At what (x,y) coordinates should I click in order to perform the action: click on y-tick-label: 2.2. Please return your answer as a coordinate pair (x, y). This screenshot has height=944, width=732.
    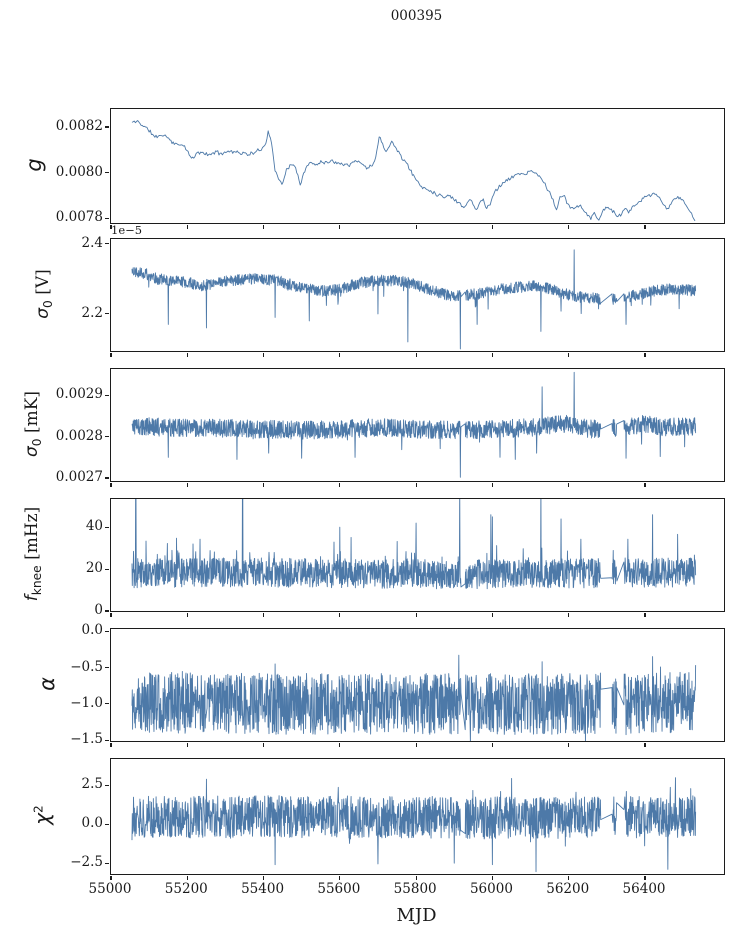
    Looking at the image, I should click on (92, 312).